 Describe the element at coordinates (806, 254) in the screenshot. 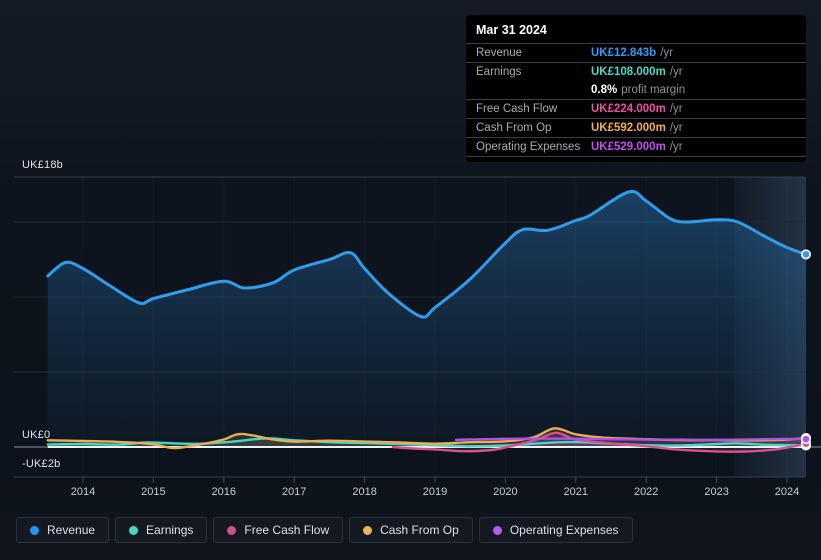

I see `revenue-endpoint-marker` at that location.